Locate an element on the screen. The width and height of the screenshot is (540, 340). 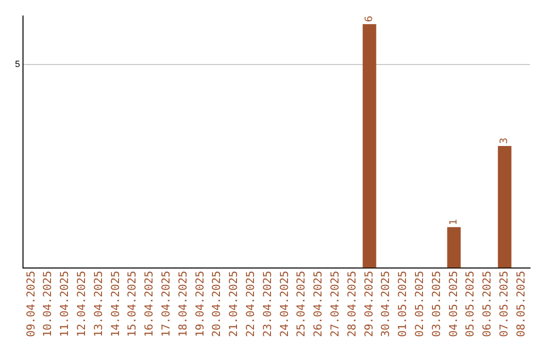
y-tick-label: 5 is located at coordinates (17, 64).